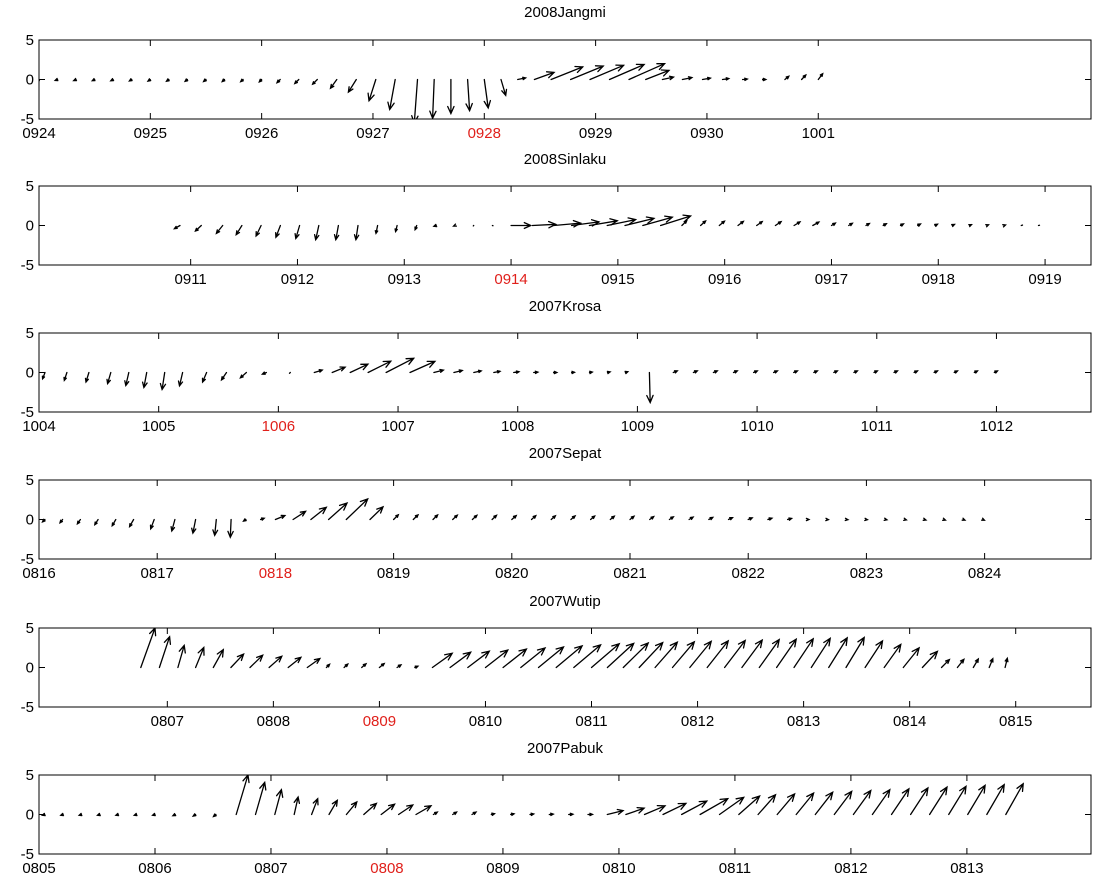 This screenshot has width=1105, height=888. What do you see at coordinates (372, 133) in the screenshot?
I see `x-tick-label: 0927` at bounding box center [372, 133].